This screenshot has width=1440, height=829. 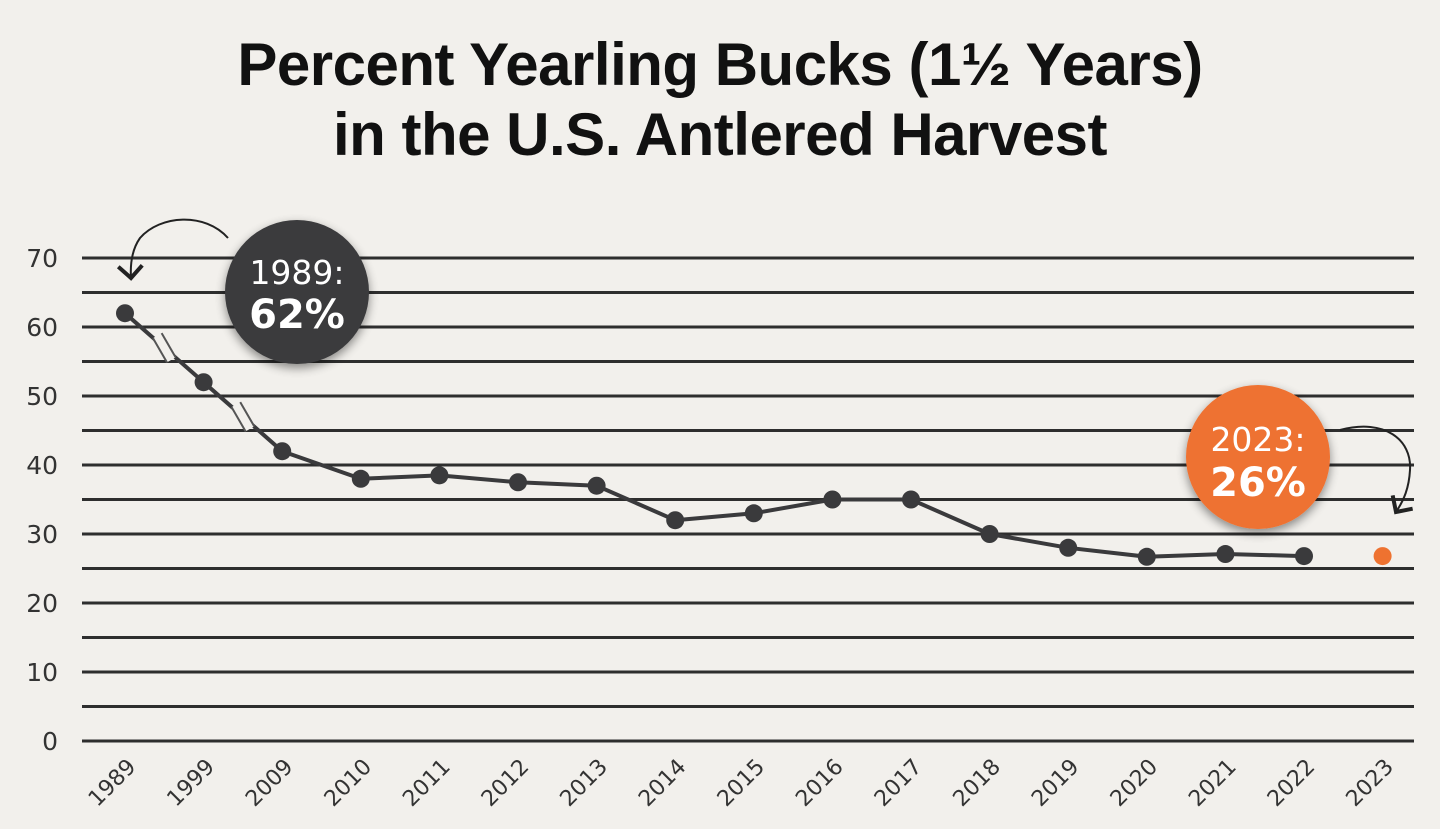 I want to click on x-tick-label: 2013, so click(x=584, y=783).